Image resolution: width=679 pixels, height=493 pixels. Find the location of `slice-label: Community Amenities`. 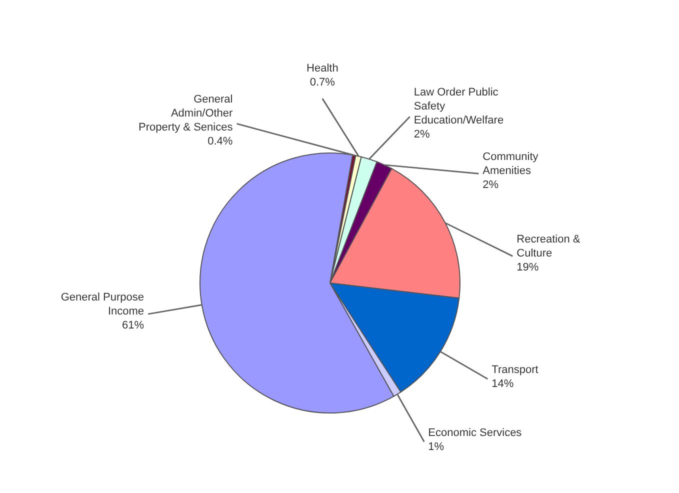

slice-label: Community Amenities is located at coordinates (510, 164).